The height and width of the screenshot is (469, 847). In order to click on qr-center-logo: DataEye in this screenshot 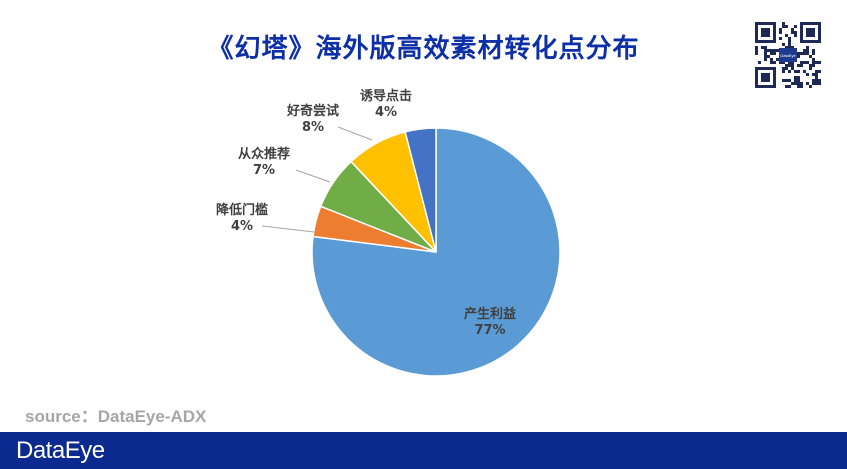, I will do `click(788, 55)`.